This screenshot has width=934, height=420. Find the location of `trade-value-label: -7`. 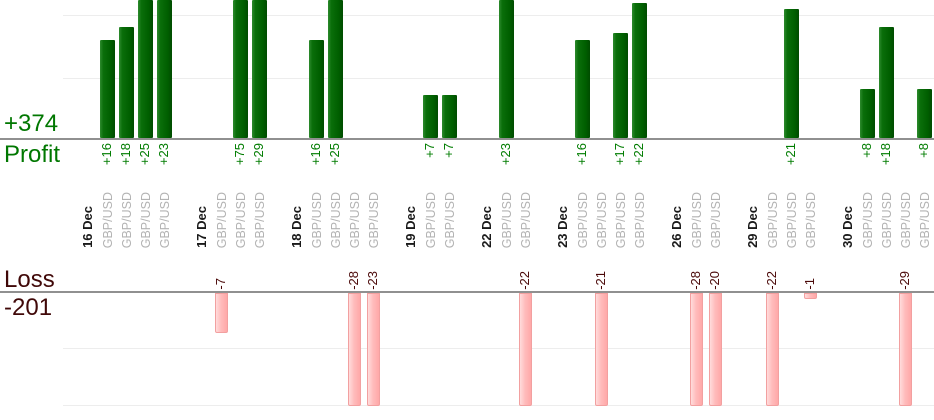

trade-value-label: -7 is located at coordinates (220, 284).